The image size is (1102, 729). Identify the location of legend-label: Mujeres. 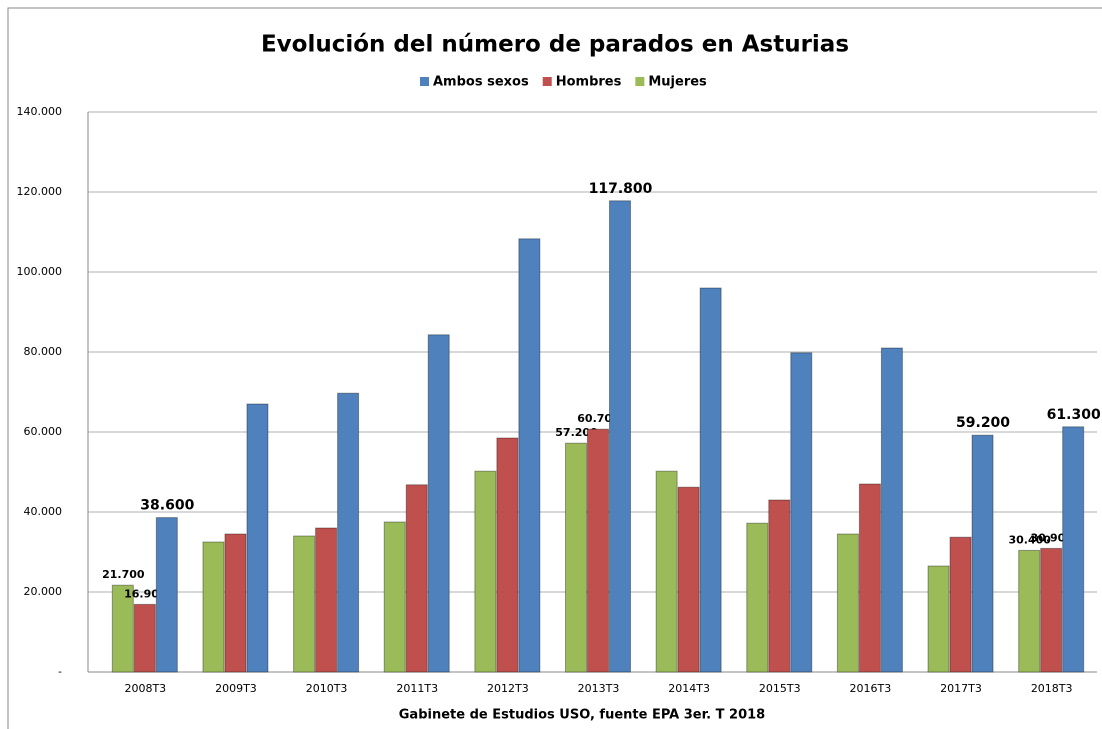
(677, 82).